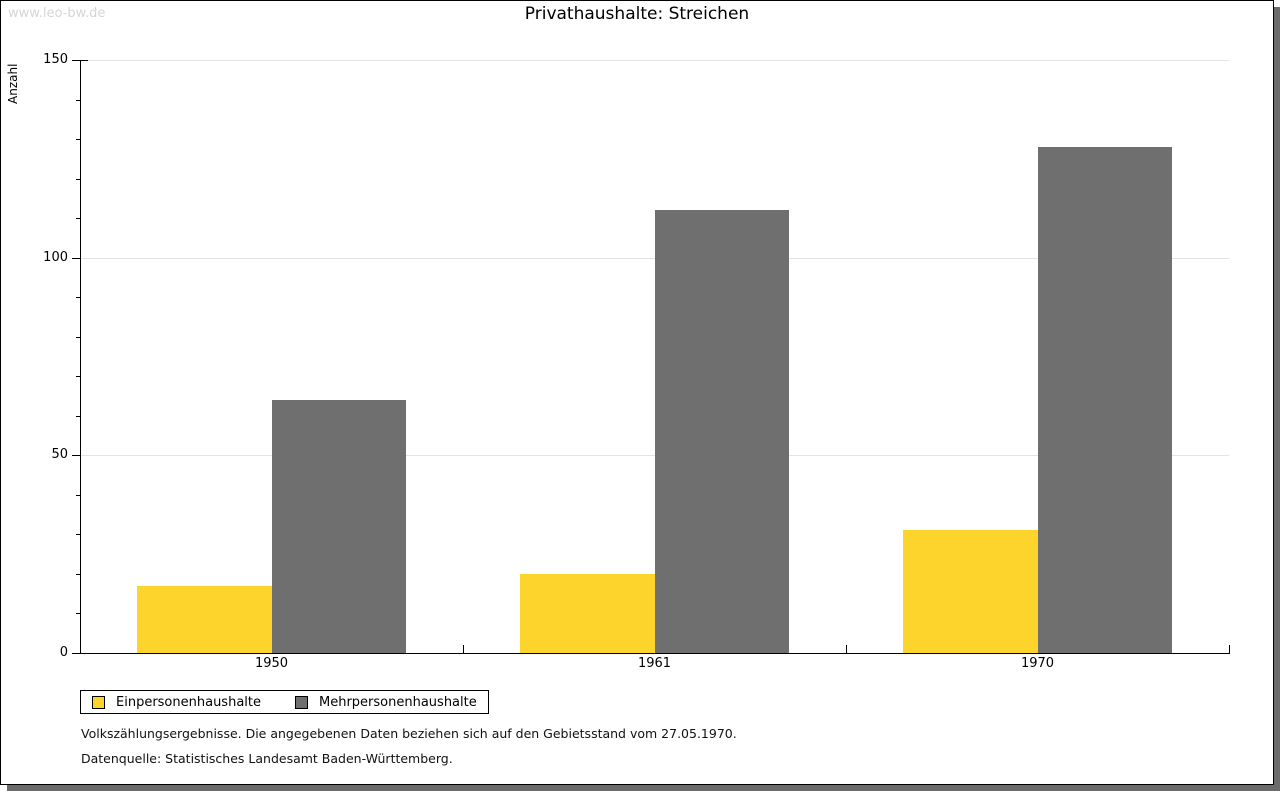 This screenshot has width=1280, height=791. I want to click on bar-mehrpersonenhaushalte-1950, so click(338, 526).